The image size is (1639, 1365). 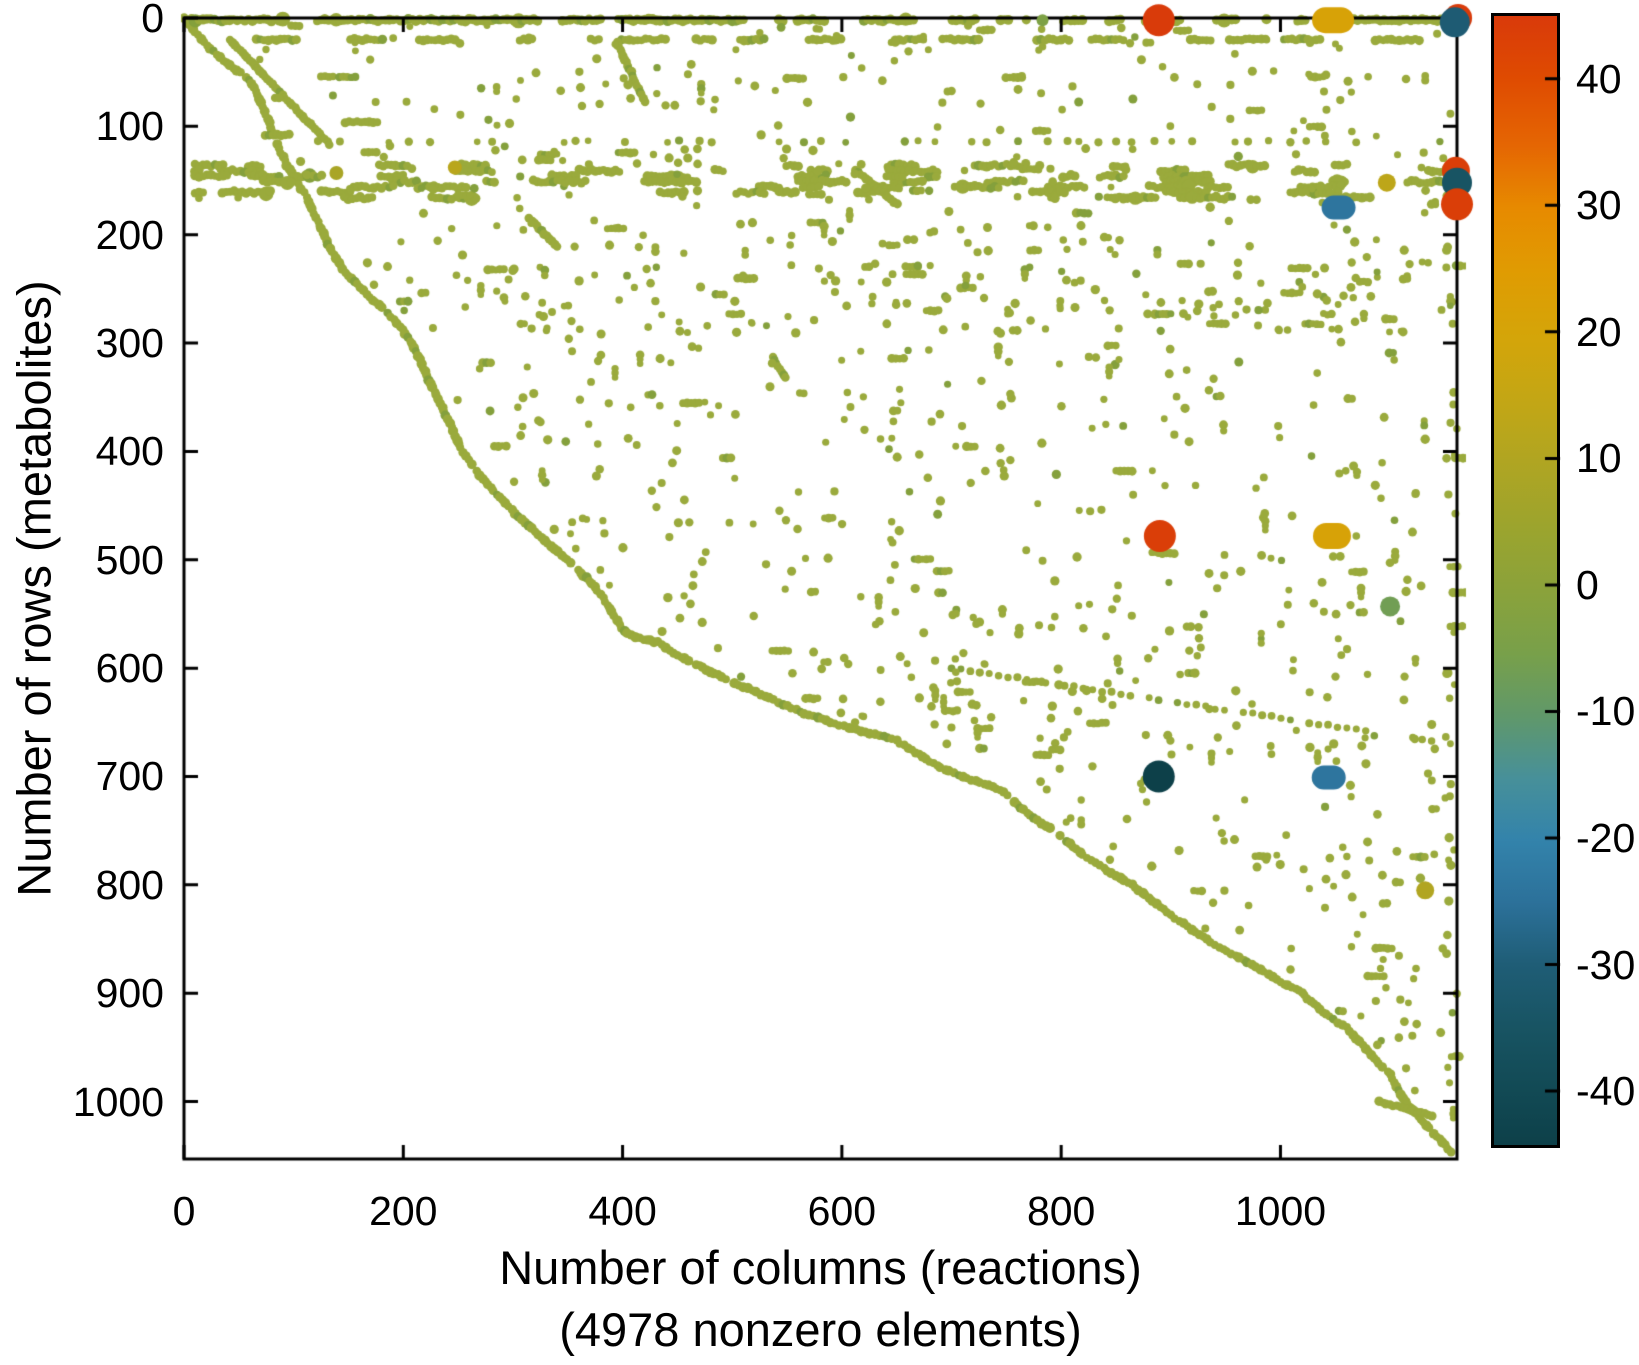 I want to click on y-tick-label-700: 700, so click(x=129, y=776).